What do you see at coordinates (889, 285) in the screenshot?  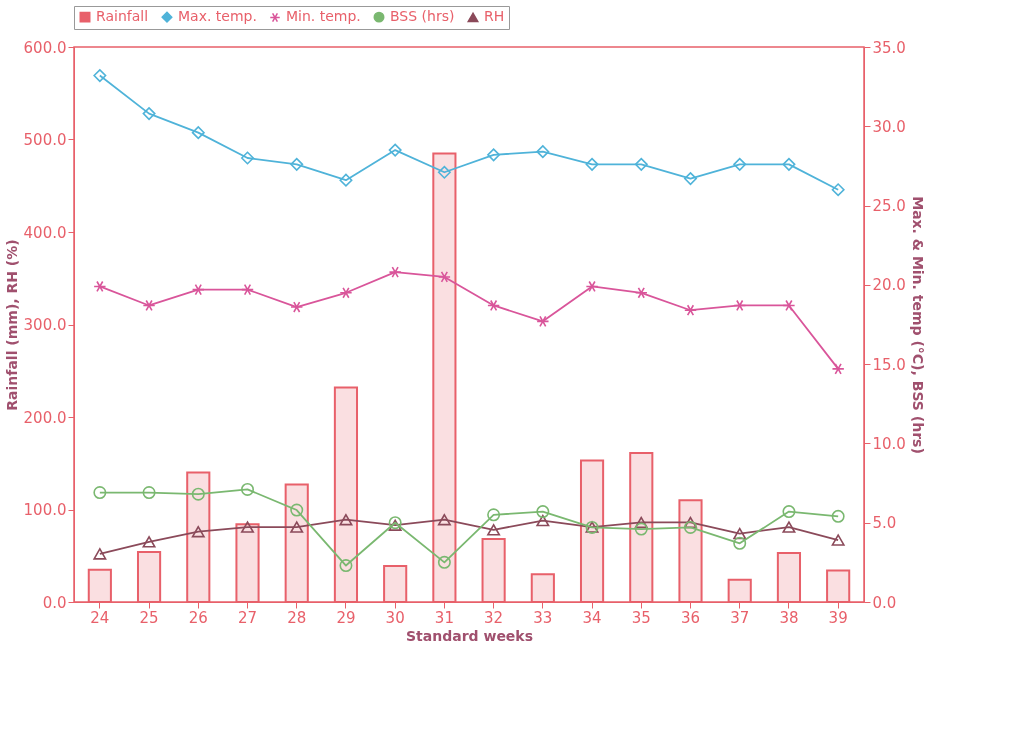 I see `y2-tick-label: 20.0` at bounding box center [889, 285].